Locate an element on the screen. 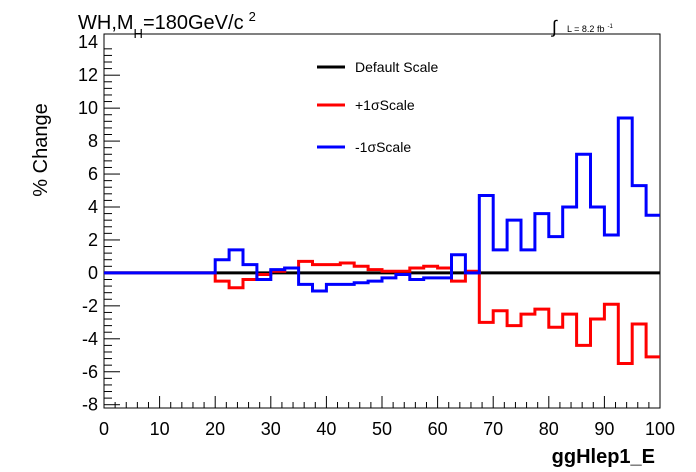 The width and height of the screenshot is (696, 472). y-tick-label: 6 is located at coordinates (93, 174).